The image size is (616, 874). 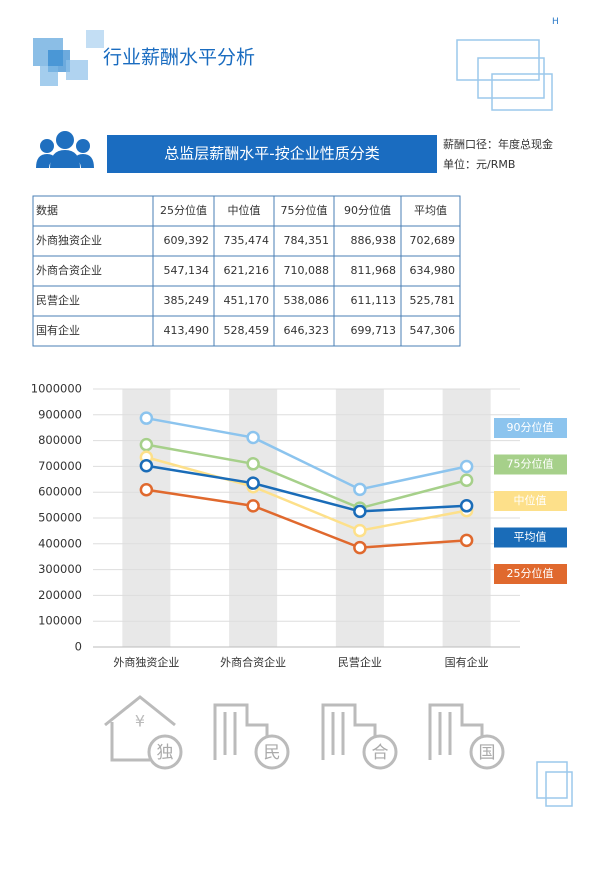 I want to click on y-tick-label: 600000, so click(x=60, y=492).